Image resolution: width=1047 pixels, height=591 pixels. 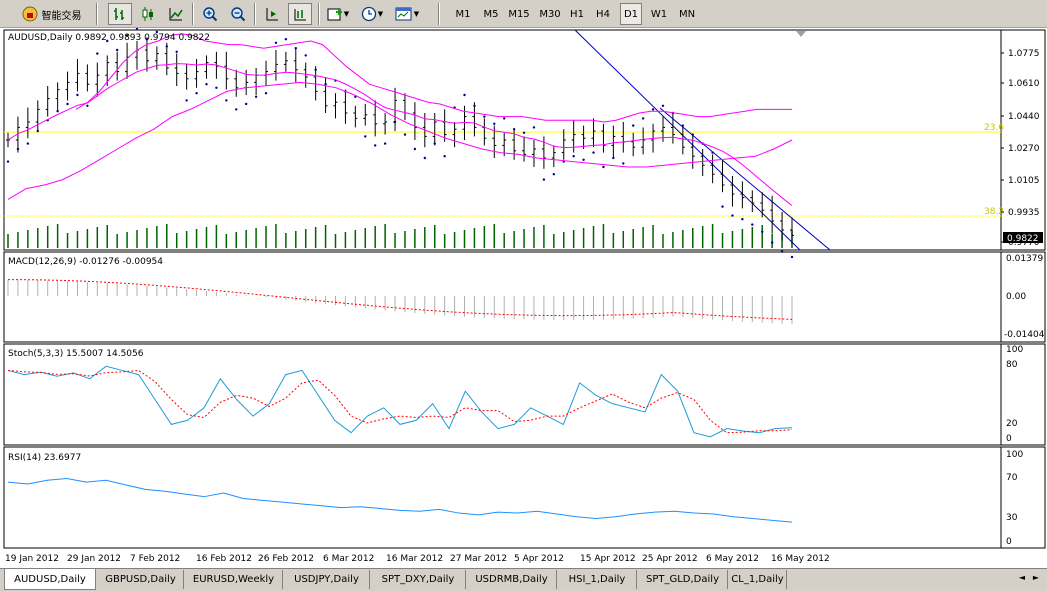 What do you see at coordinates (338, 14) in the screenshot?
I see `indicators-button: ▼` at bounding box center [338, 14].